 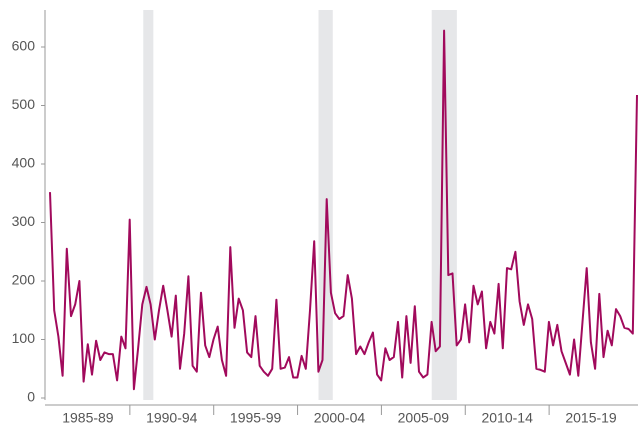 I want to click on x-tick-label: 2015-19, so click(x=591, y=418).